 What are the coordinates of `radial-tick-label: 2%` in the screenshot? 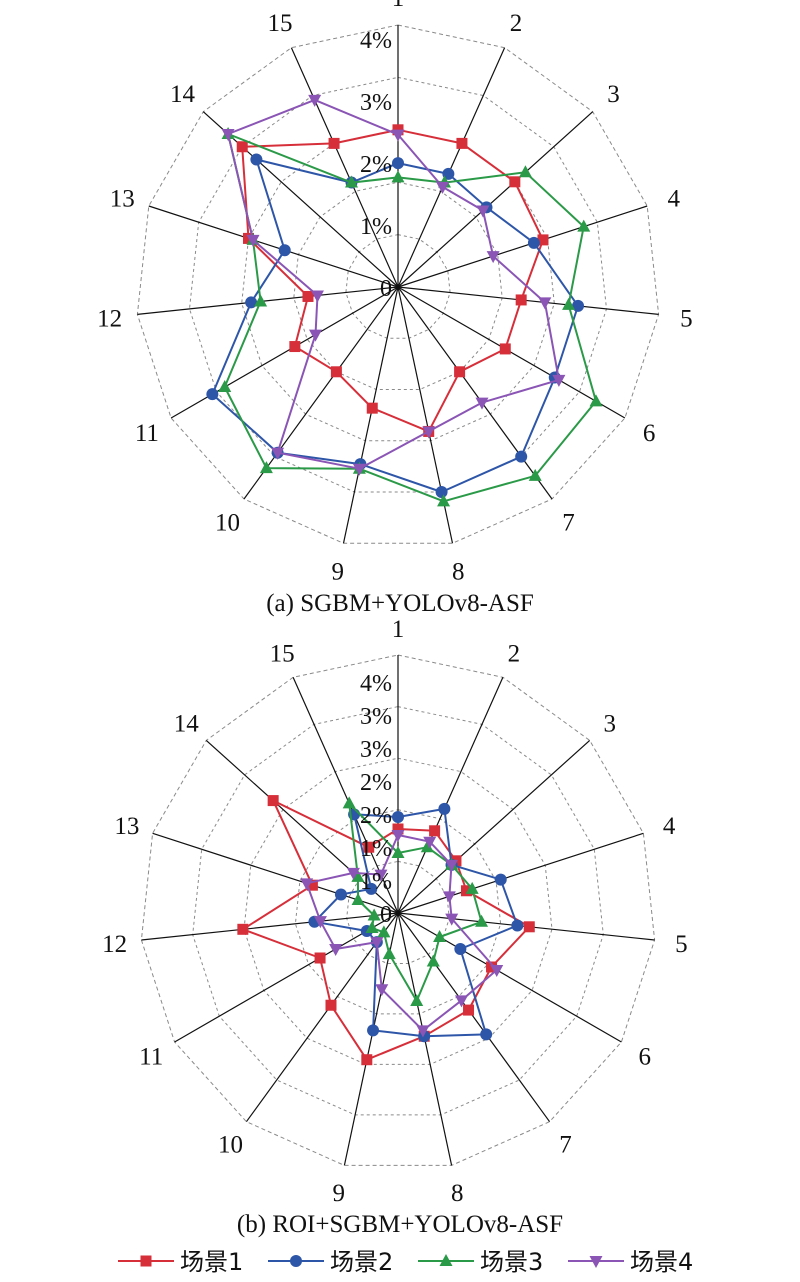 It's located at (376, 783).